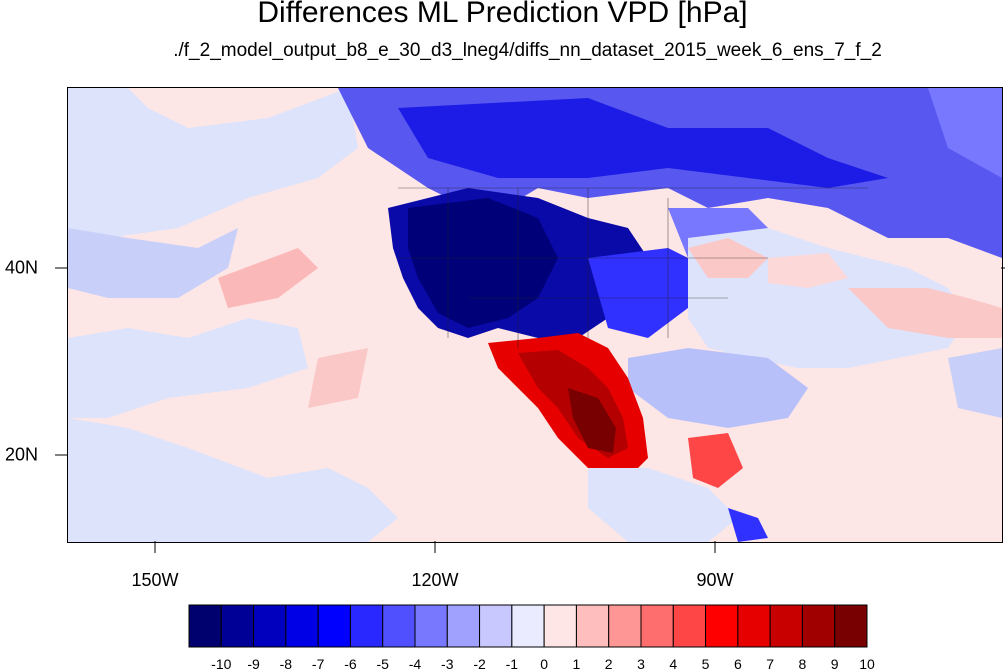  Describe the element at coordinates (737, 664) in the screenshot. I see `colorbar-label: 6` at that location.